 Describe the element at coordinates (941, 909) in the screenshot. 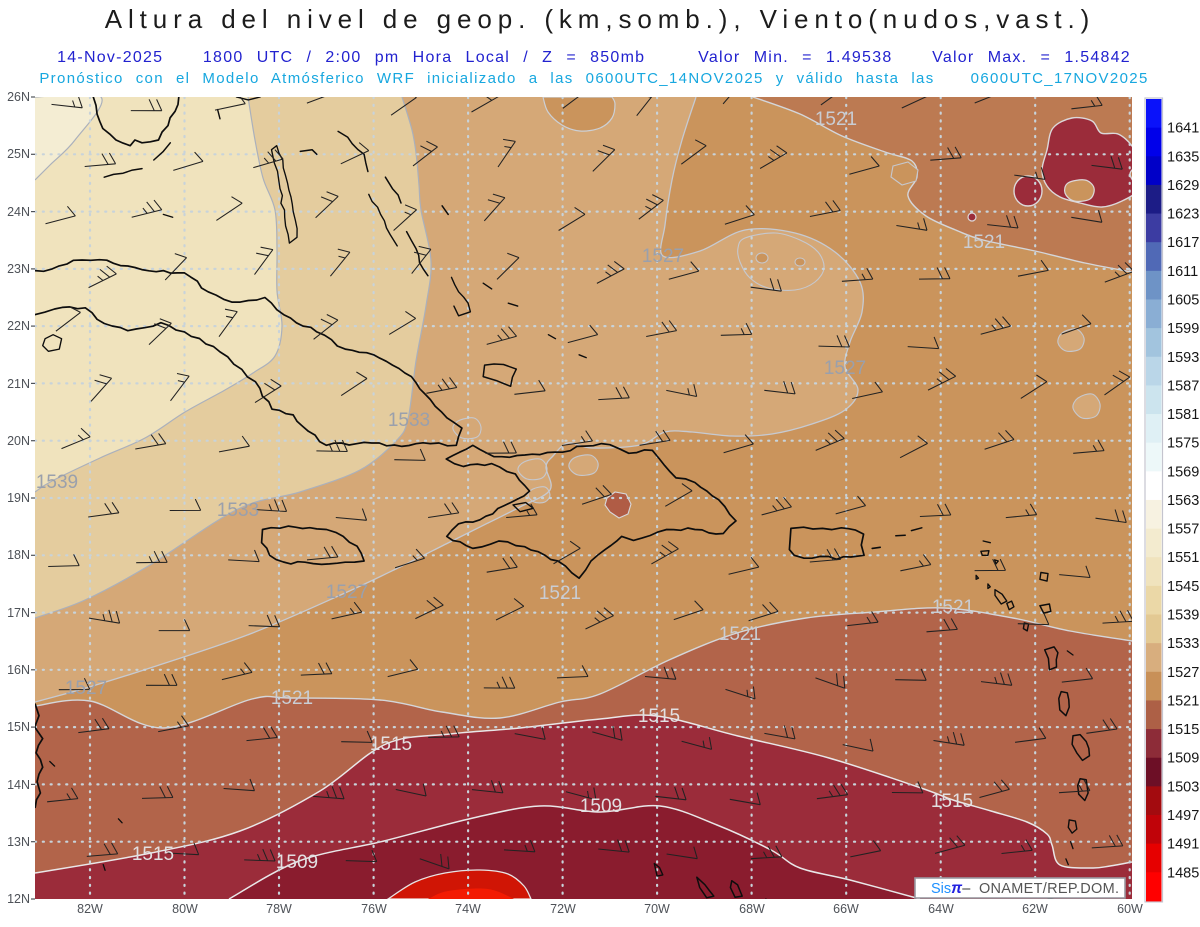

I see `svg-text: 64W` at that location.